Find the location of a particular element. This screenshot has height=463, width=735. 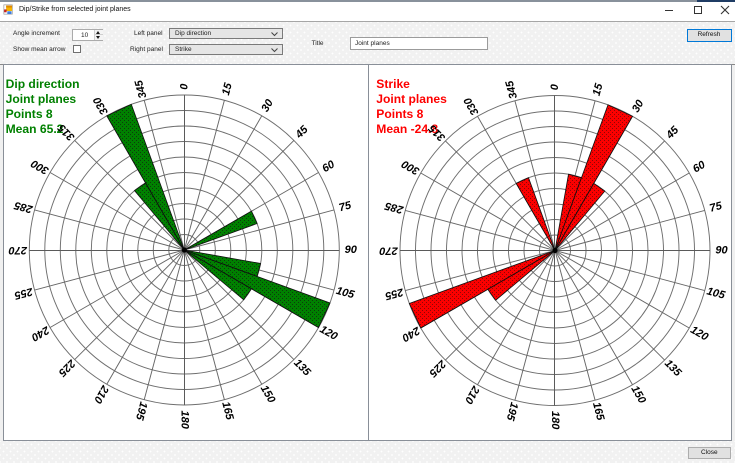

svg-text: Strike is located at coordinates (393, 84).